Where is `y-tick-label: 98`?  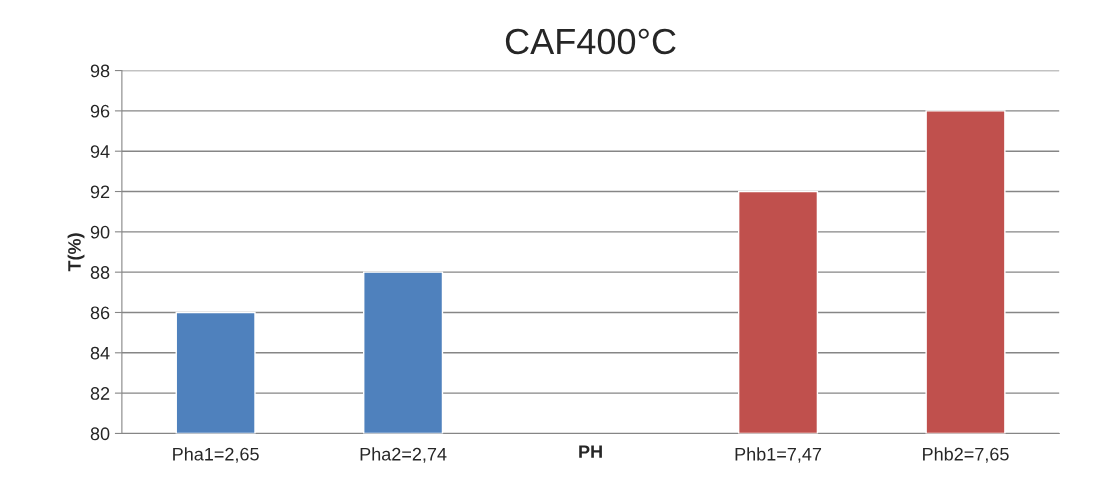
y-tick-label: 98 is located at coordinates (100, 71).